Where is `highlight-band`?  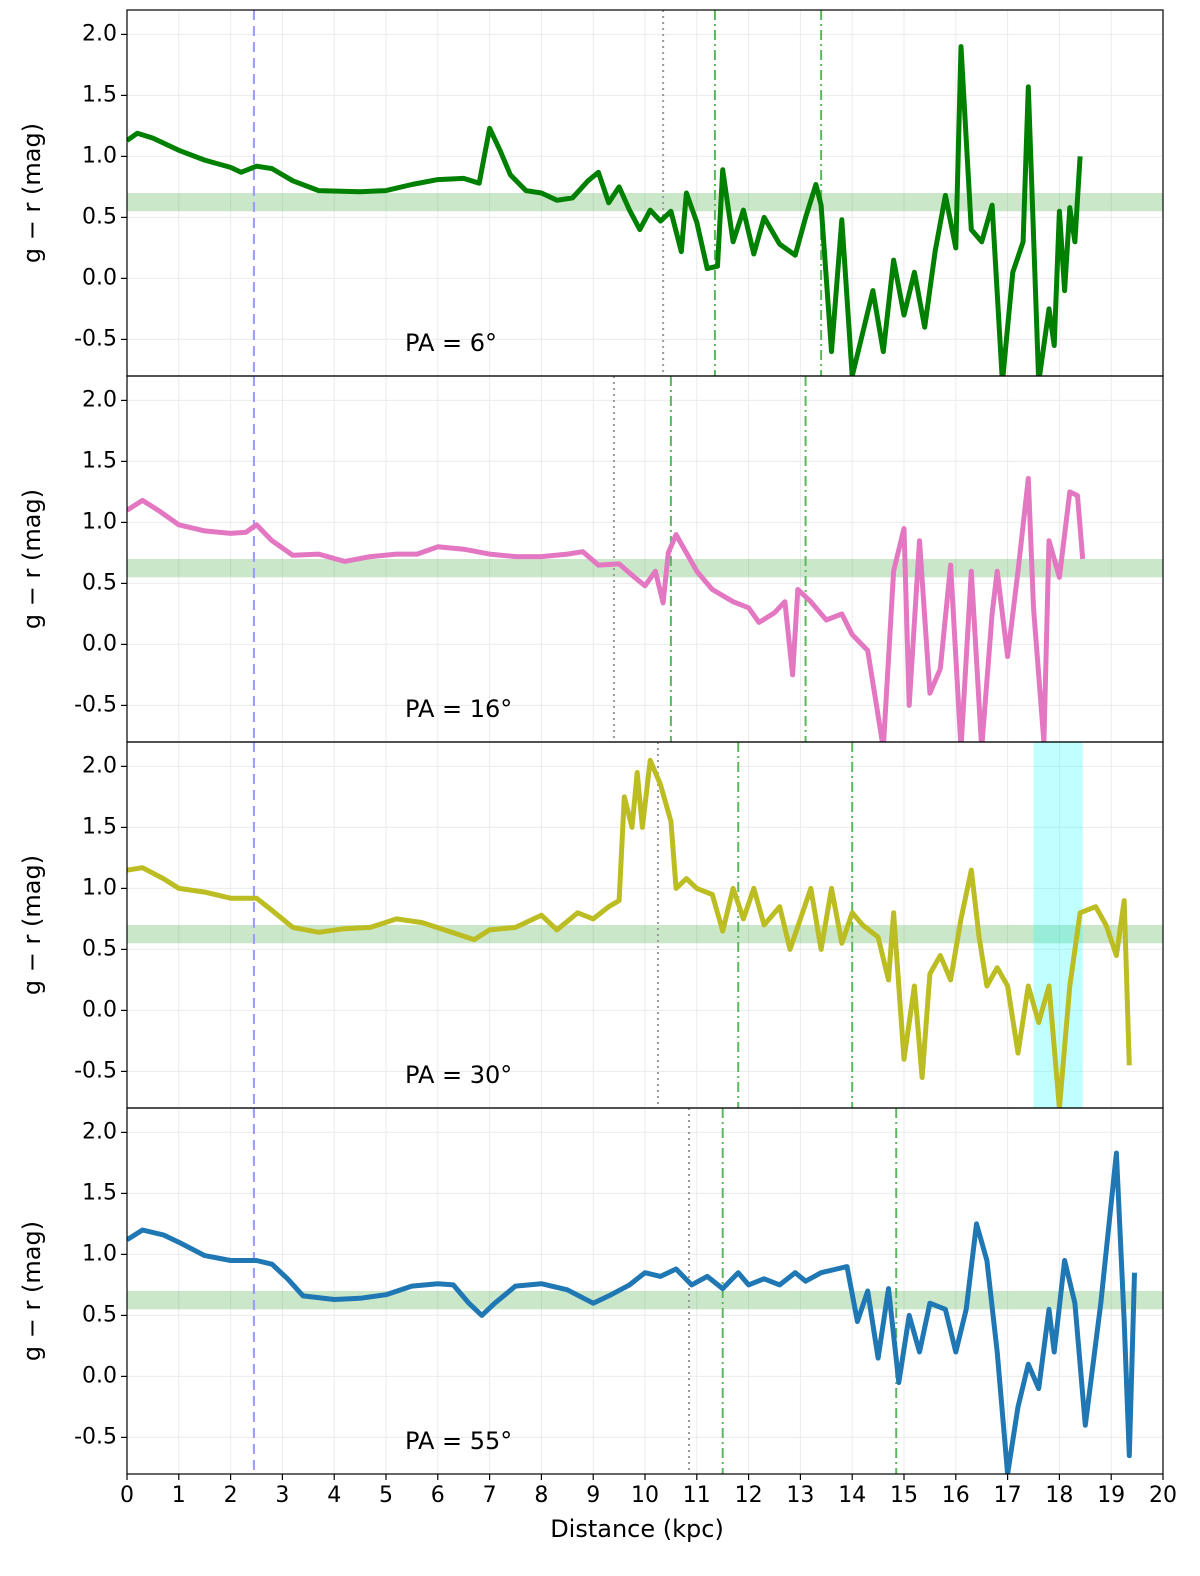
highlight-band is located at coordinates (1058, 925).